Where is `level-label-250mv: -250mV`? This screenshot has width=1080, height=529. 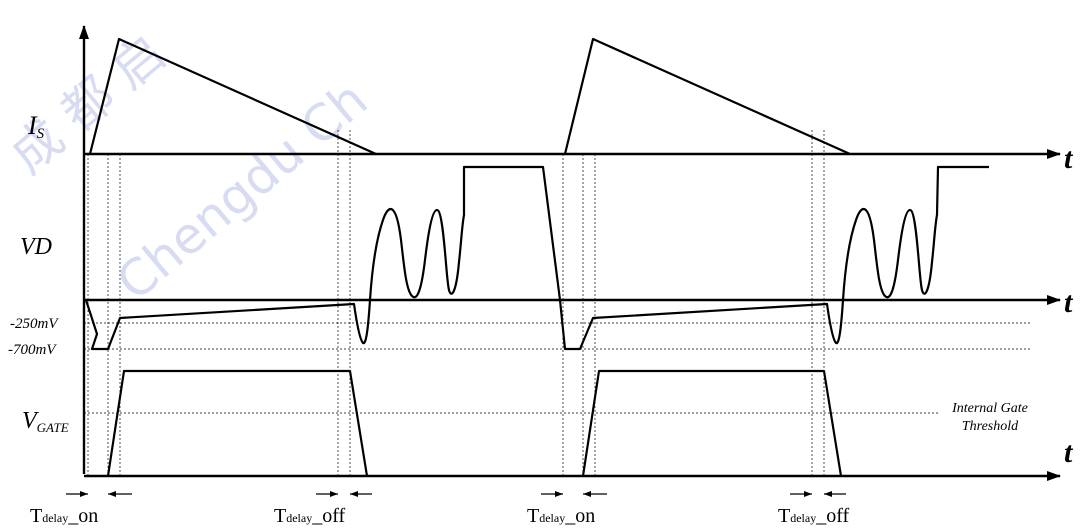 level-label-250mv: -250mV is located at coordinates (34, 324).